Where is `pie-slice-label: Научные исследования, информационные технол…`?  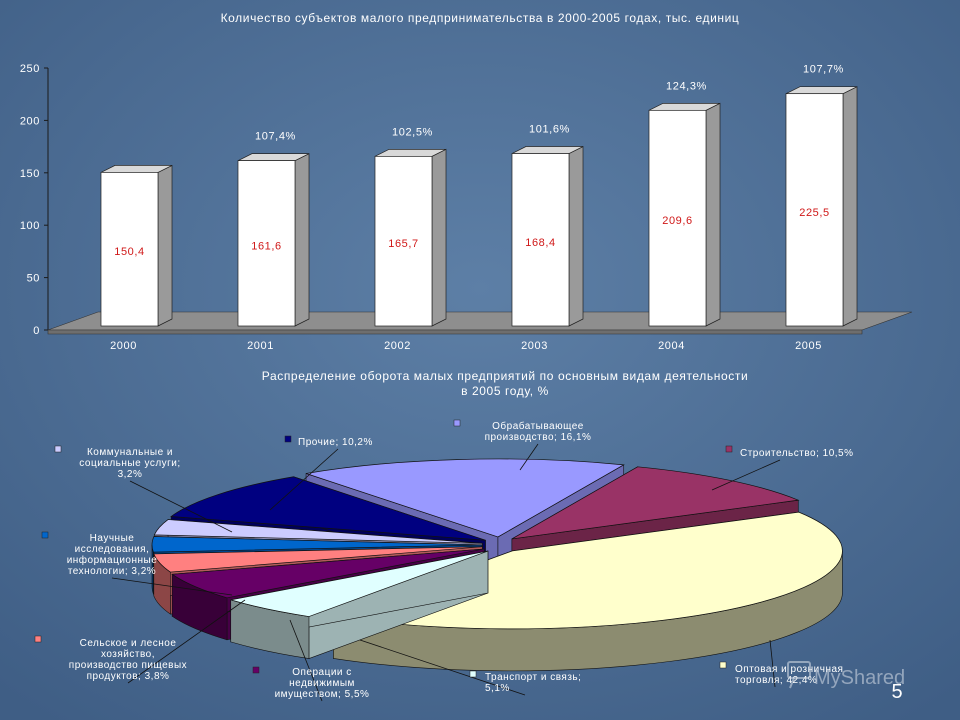 pie-slice-label: Научные исследования, информационные технол… is located at coordinates (112, 555).